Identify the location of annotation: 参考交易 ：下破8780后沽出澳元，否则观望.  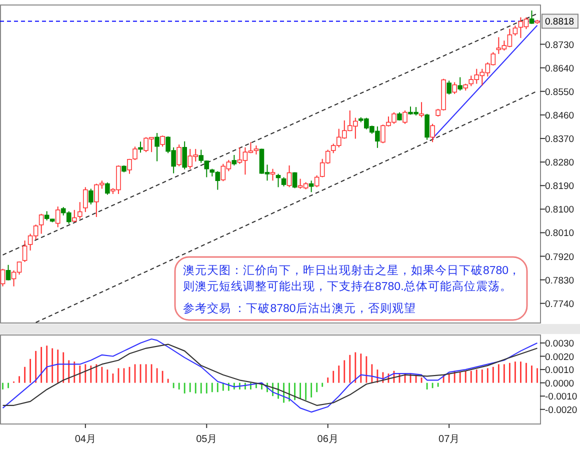
(299, 308).